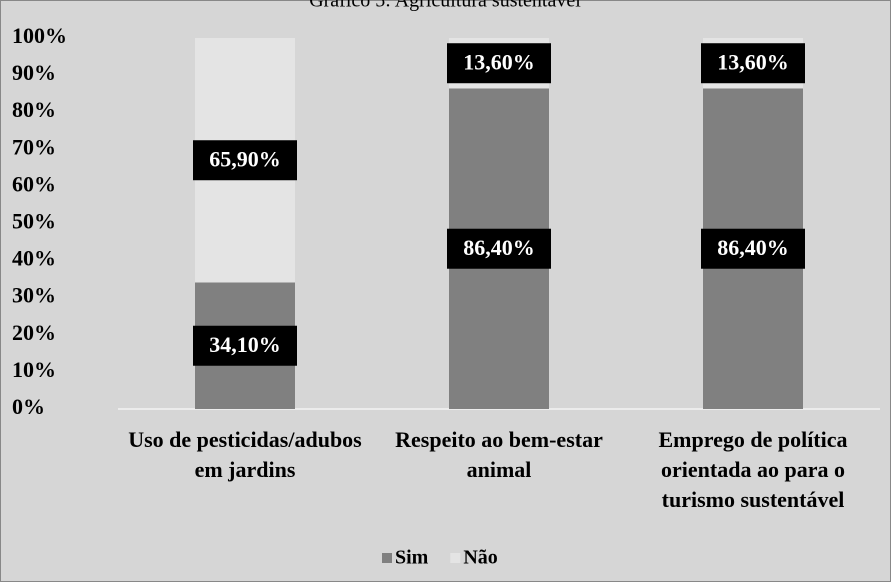 The height and width of the screenshot is (582, 891). I want to click on legend-label: Sim, so click(412, 558).